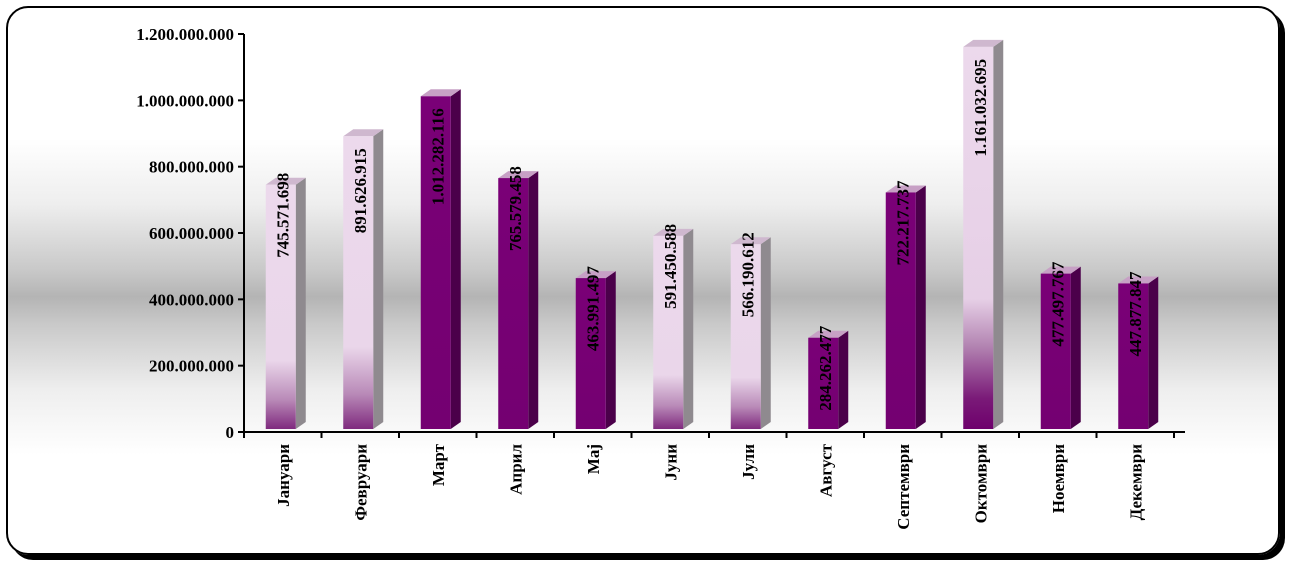 The height and width of the screenshot is (561, 1289). Describe the element at coordinates (825, 470) in the screenshot. I see `category-label-8: Август` at that location.